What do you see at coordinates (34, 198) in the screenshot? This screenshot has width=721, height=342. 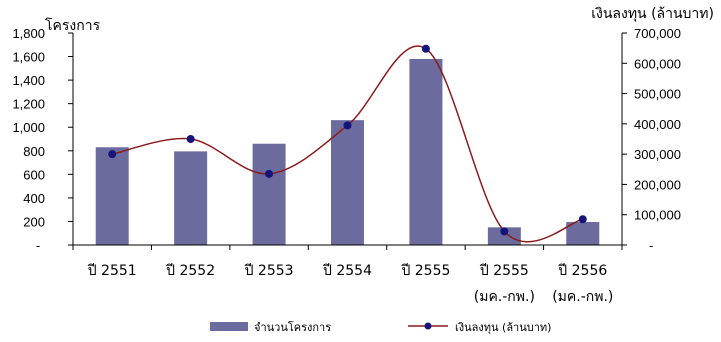 I see `left-tick-label: 400` at bounding box center [34, 198].